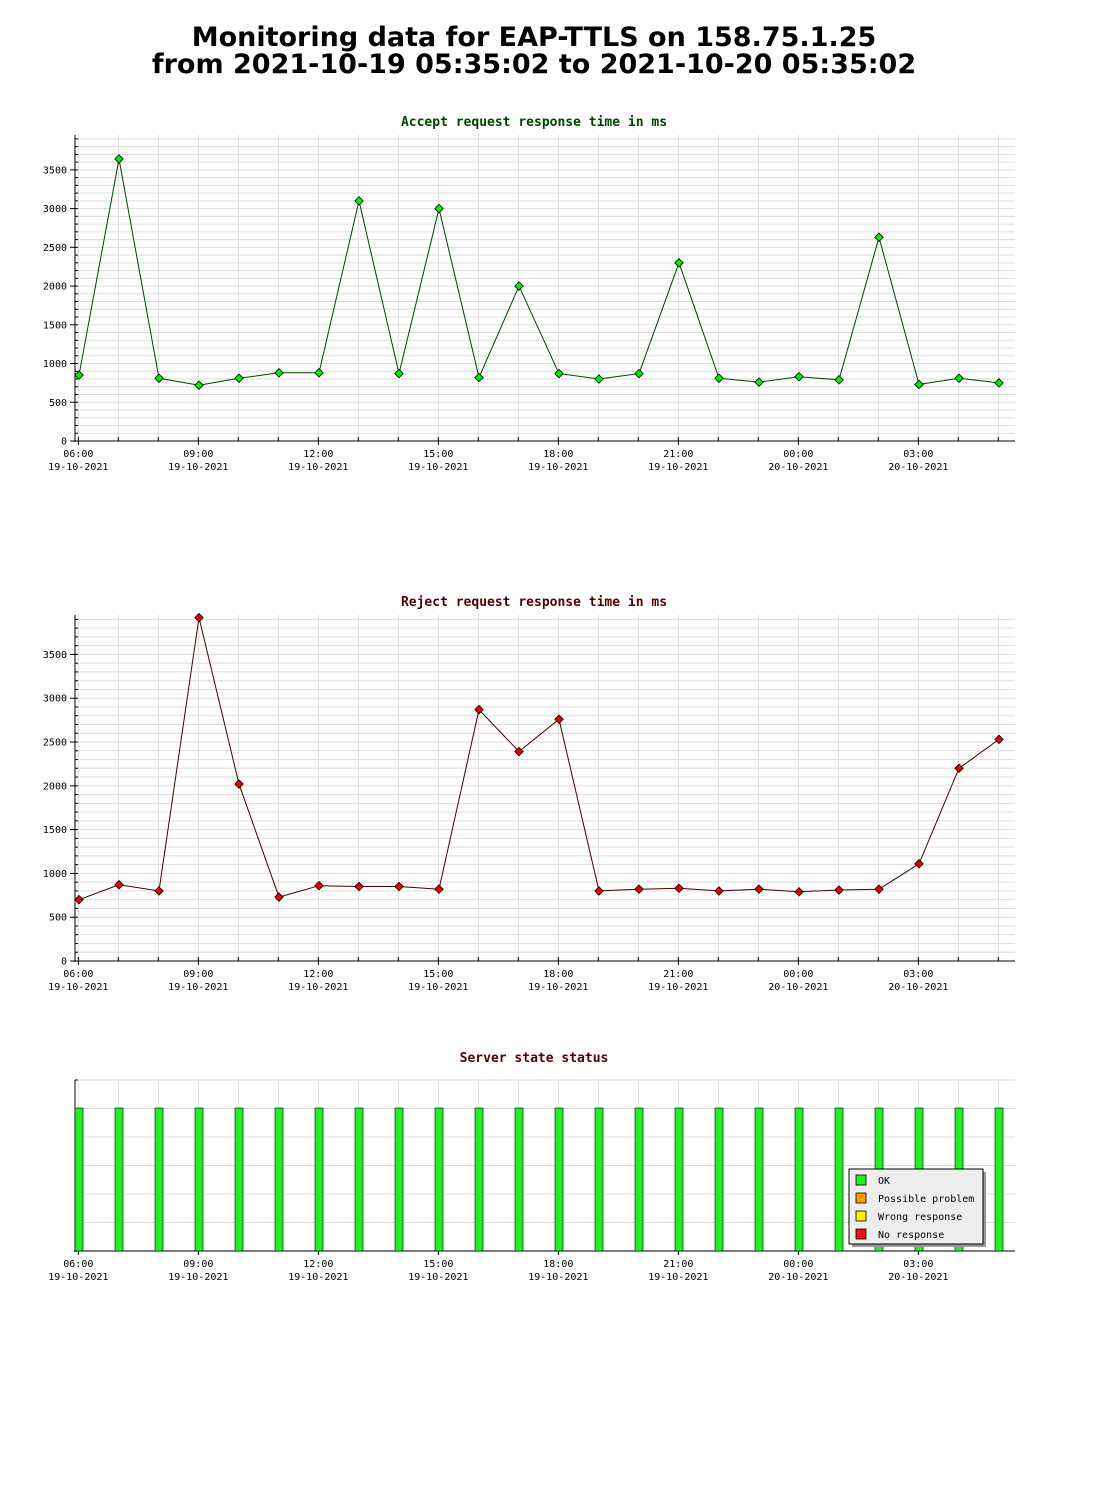 Image resolution: width=1100 pixels, height=1500 pixels. Describe the element at coordinates (884, 1181) in the screenshot. I see `legend-label: OK` at that location.